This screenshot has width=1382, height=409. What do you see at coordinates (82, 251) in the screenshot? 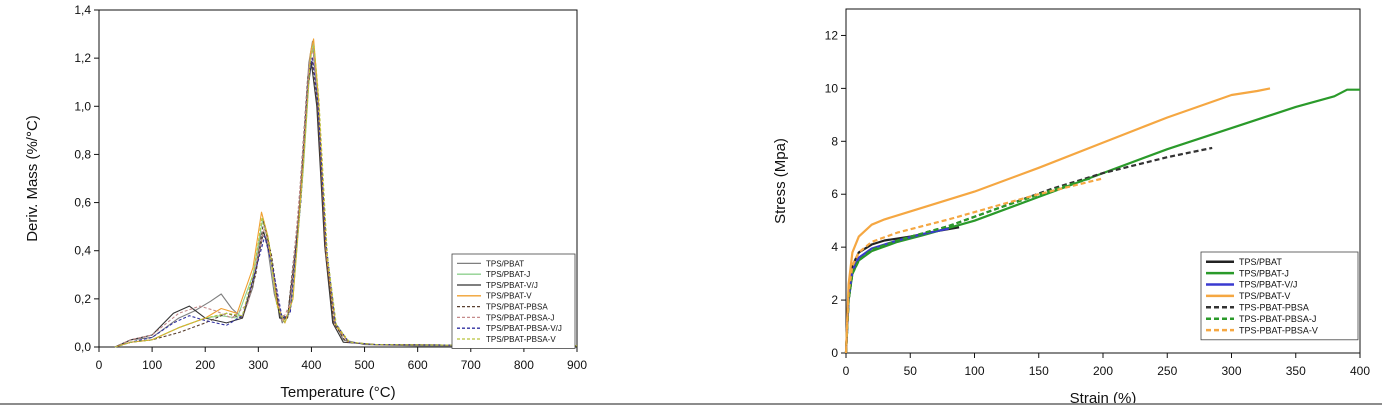
I see `y-tick-label: 0,4` at bounding box center [82, 251].